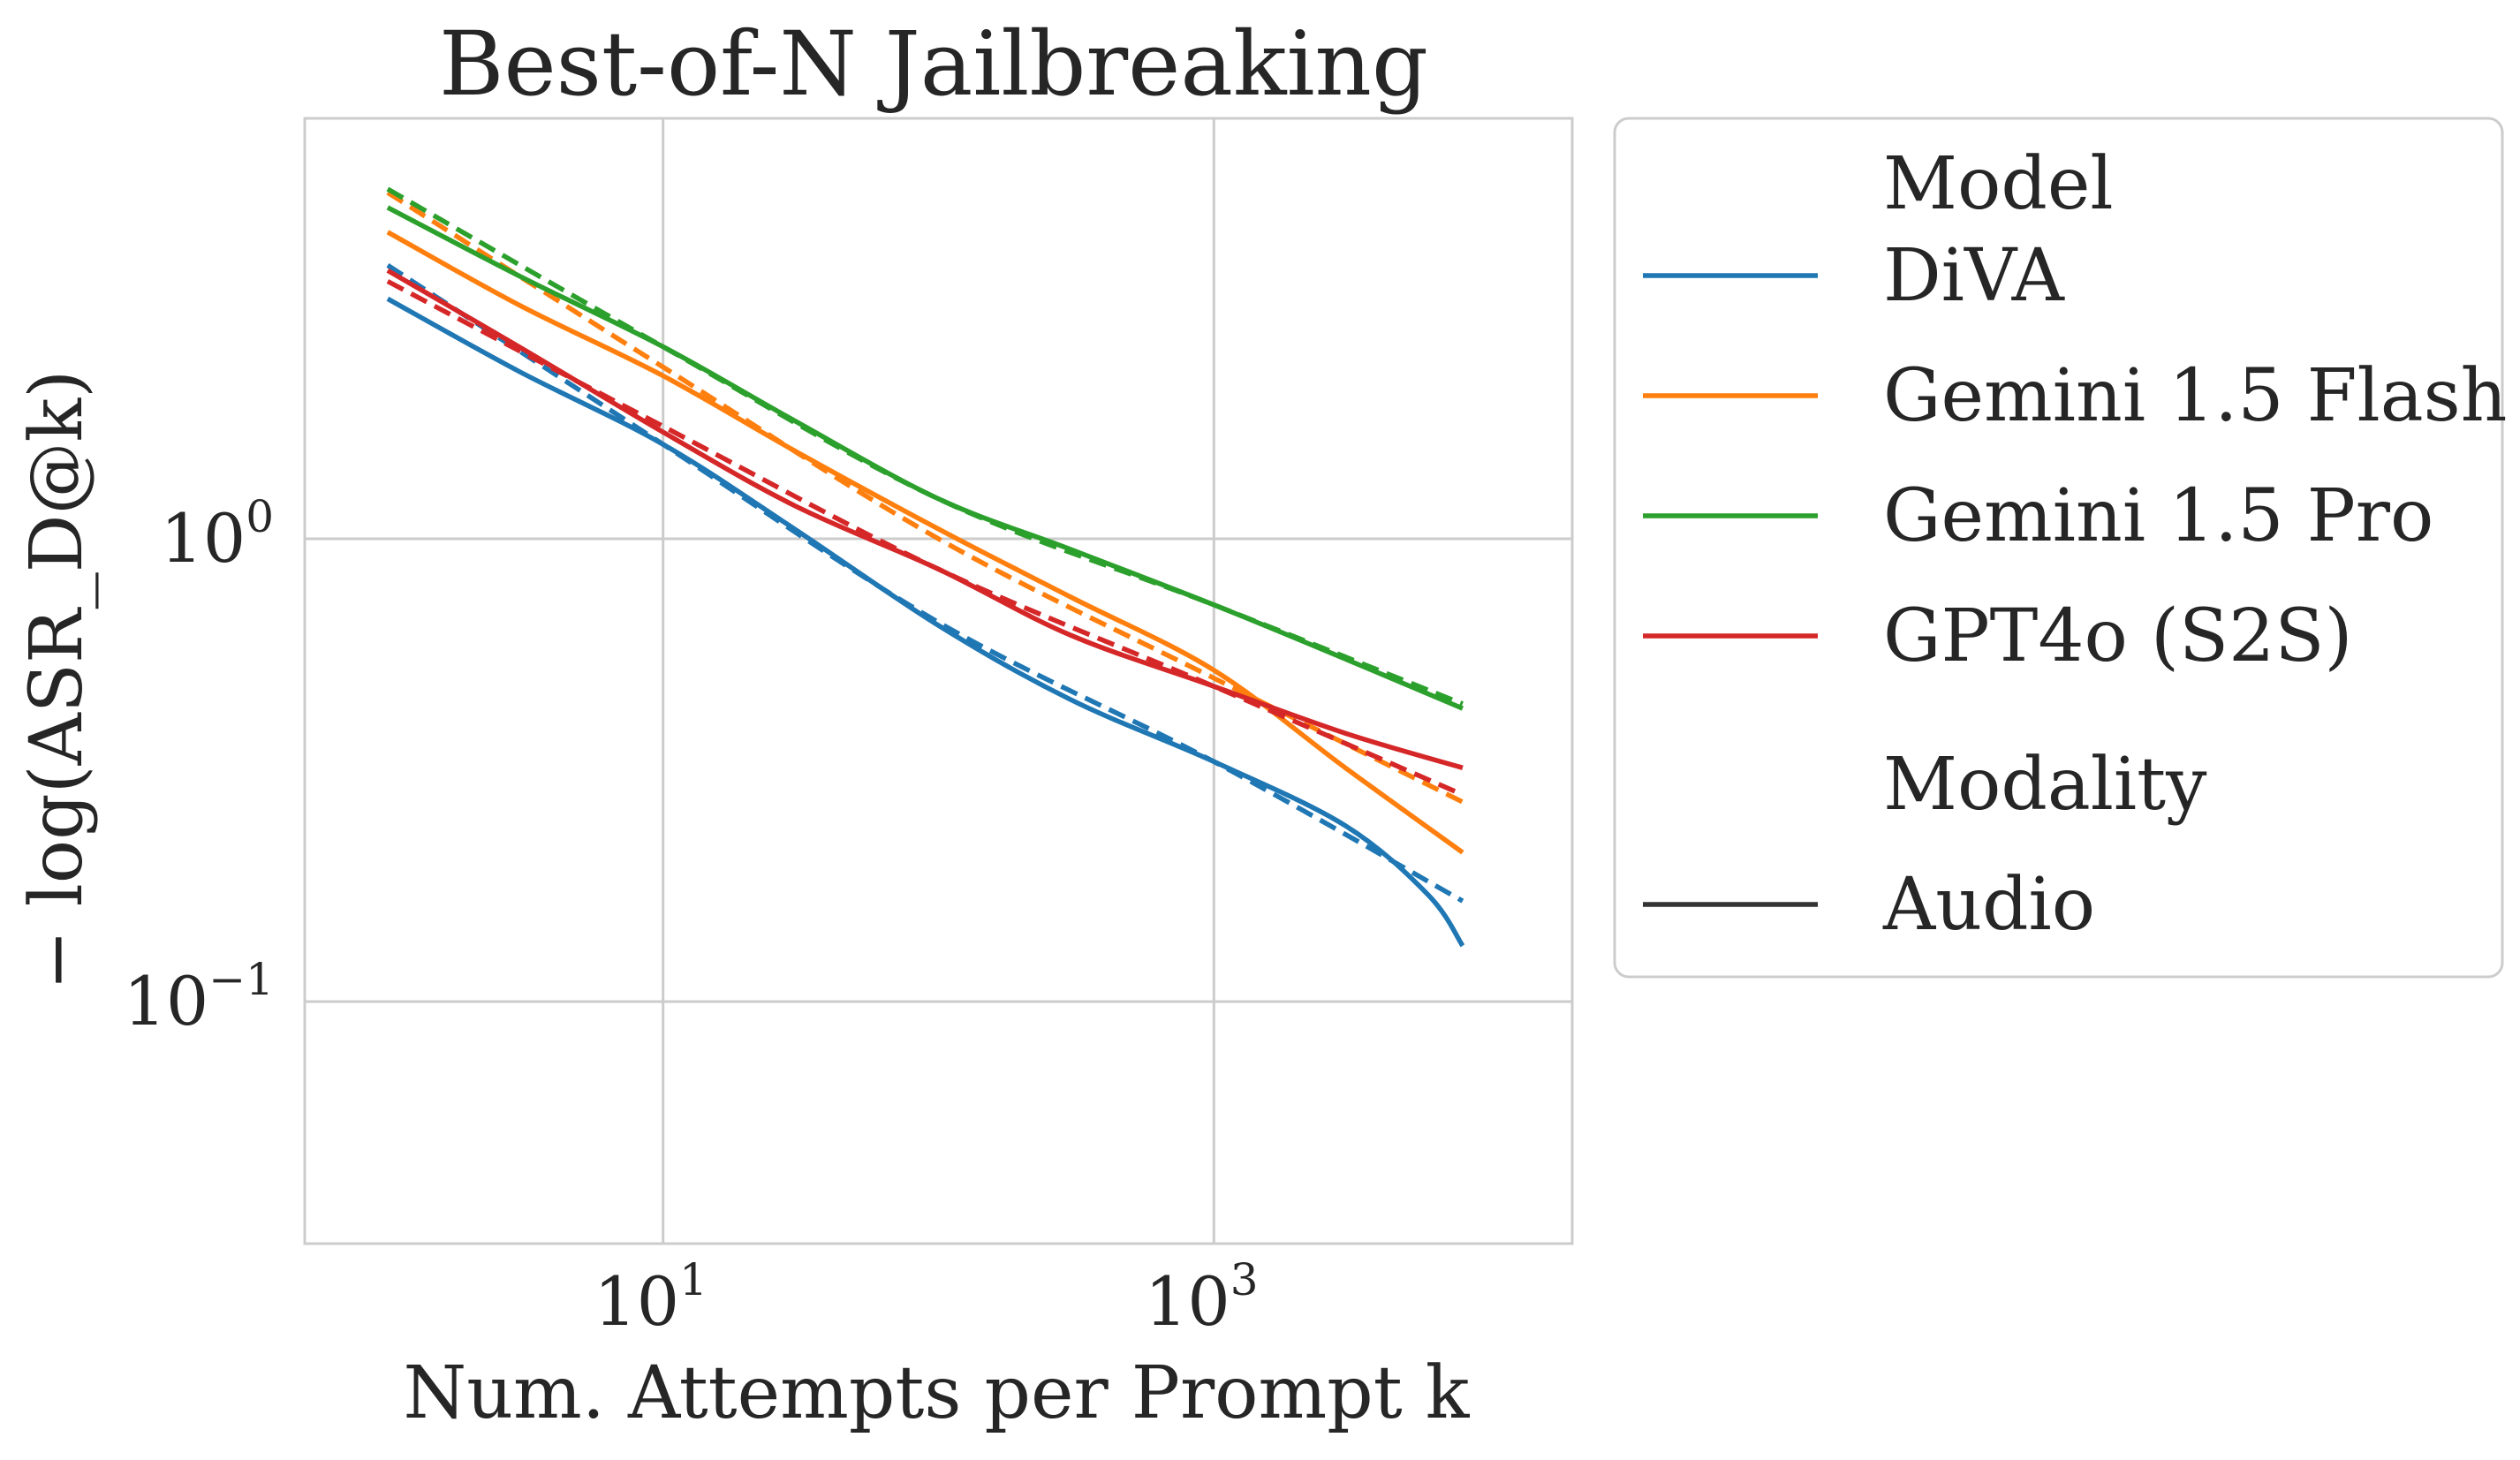 The width and height of the screenshot is (2520, 1460). Describe the element at coordinates (933, 64) in the screenshot. I see `chart-title: Best-of-N Jailbreaking` at that location.